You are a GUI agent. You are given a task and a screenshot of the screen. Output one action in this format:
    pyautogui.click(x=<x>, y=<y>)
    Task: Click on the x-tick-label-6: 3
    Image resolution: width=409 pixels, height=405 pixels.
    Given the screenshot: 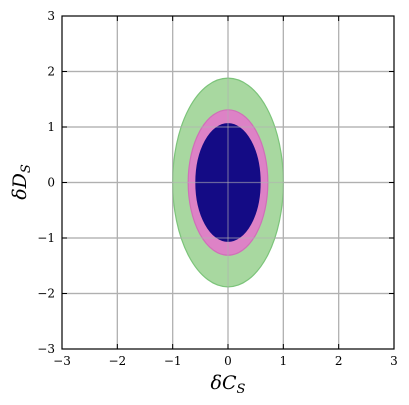 What is the action you would take?
    pyautogui.click(x=394, y=361)
    